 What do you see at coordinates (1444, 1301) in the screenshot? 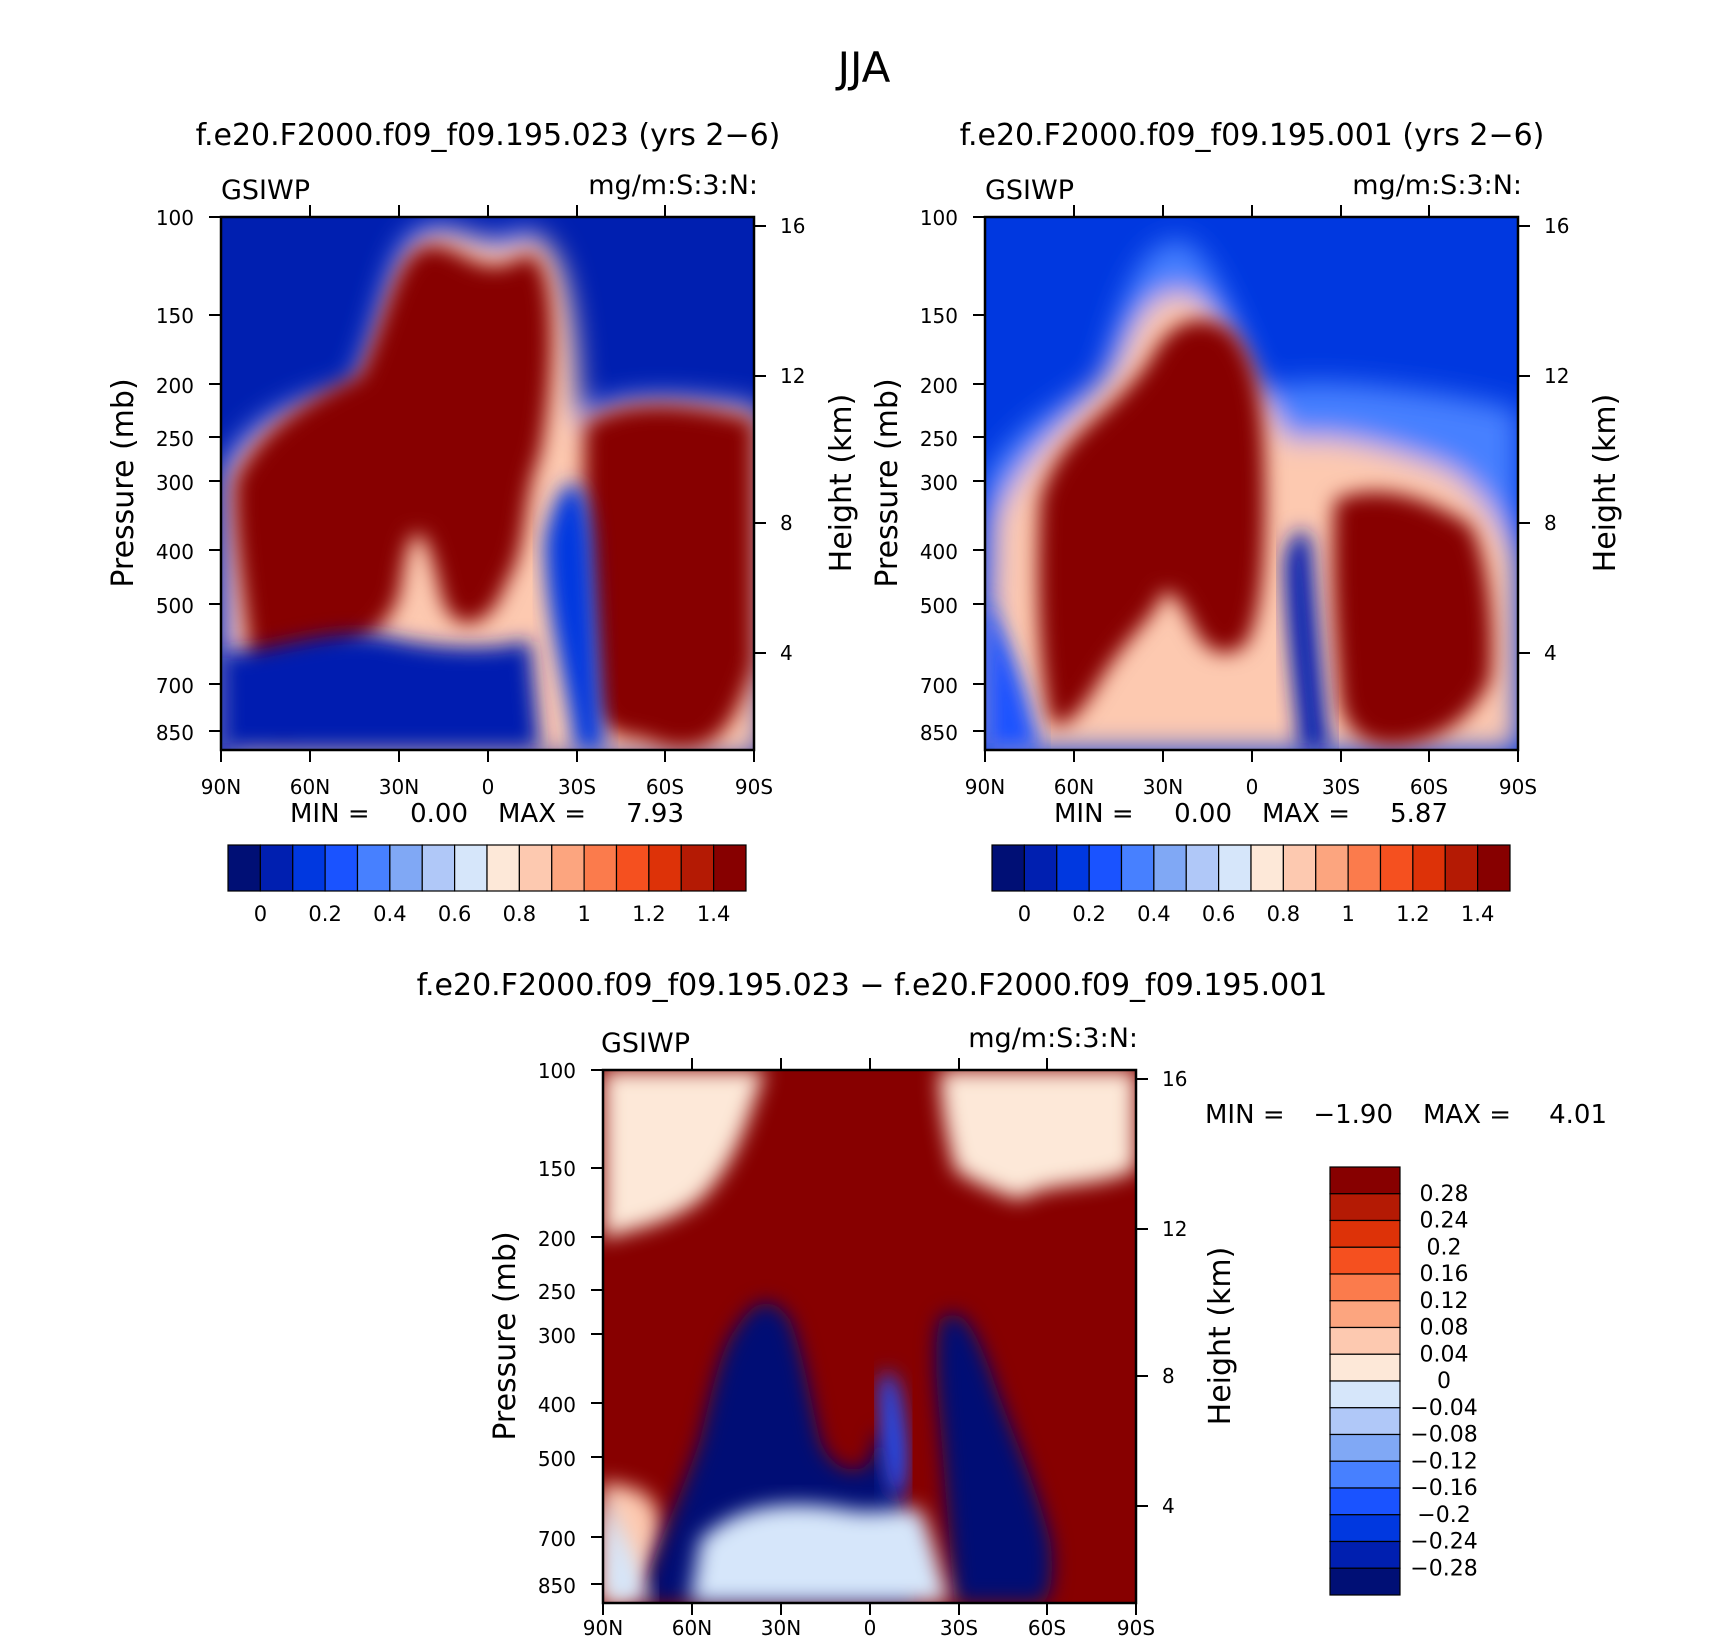
I see `colorbar-label: 0.12` at bounding box center [1444, 1301].